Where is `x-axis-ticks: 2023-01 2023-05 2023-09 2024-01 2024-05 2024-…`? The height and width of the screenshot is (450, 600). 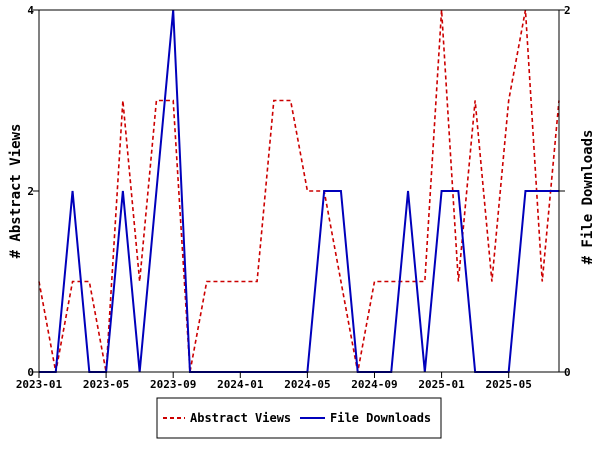 x-axis-ticks: 2023-01 2023-05 2023-09 2024-01 2024-05 2024-… is located at coordinates (274, 381).